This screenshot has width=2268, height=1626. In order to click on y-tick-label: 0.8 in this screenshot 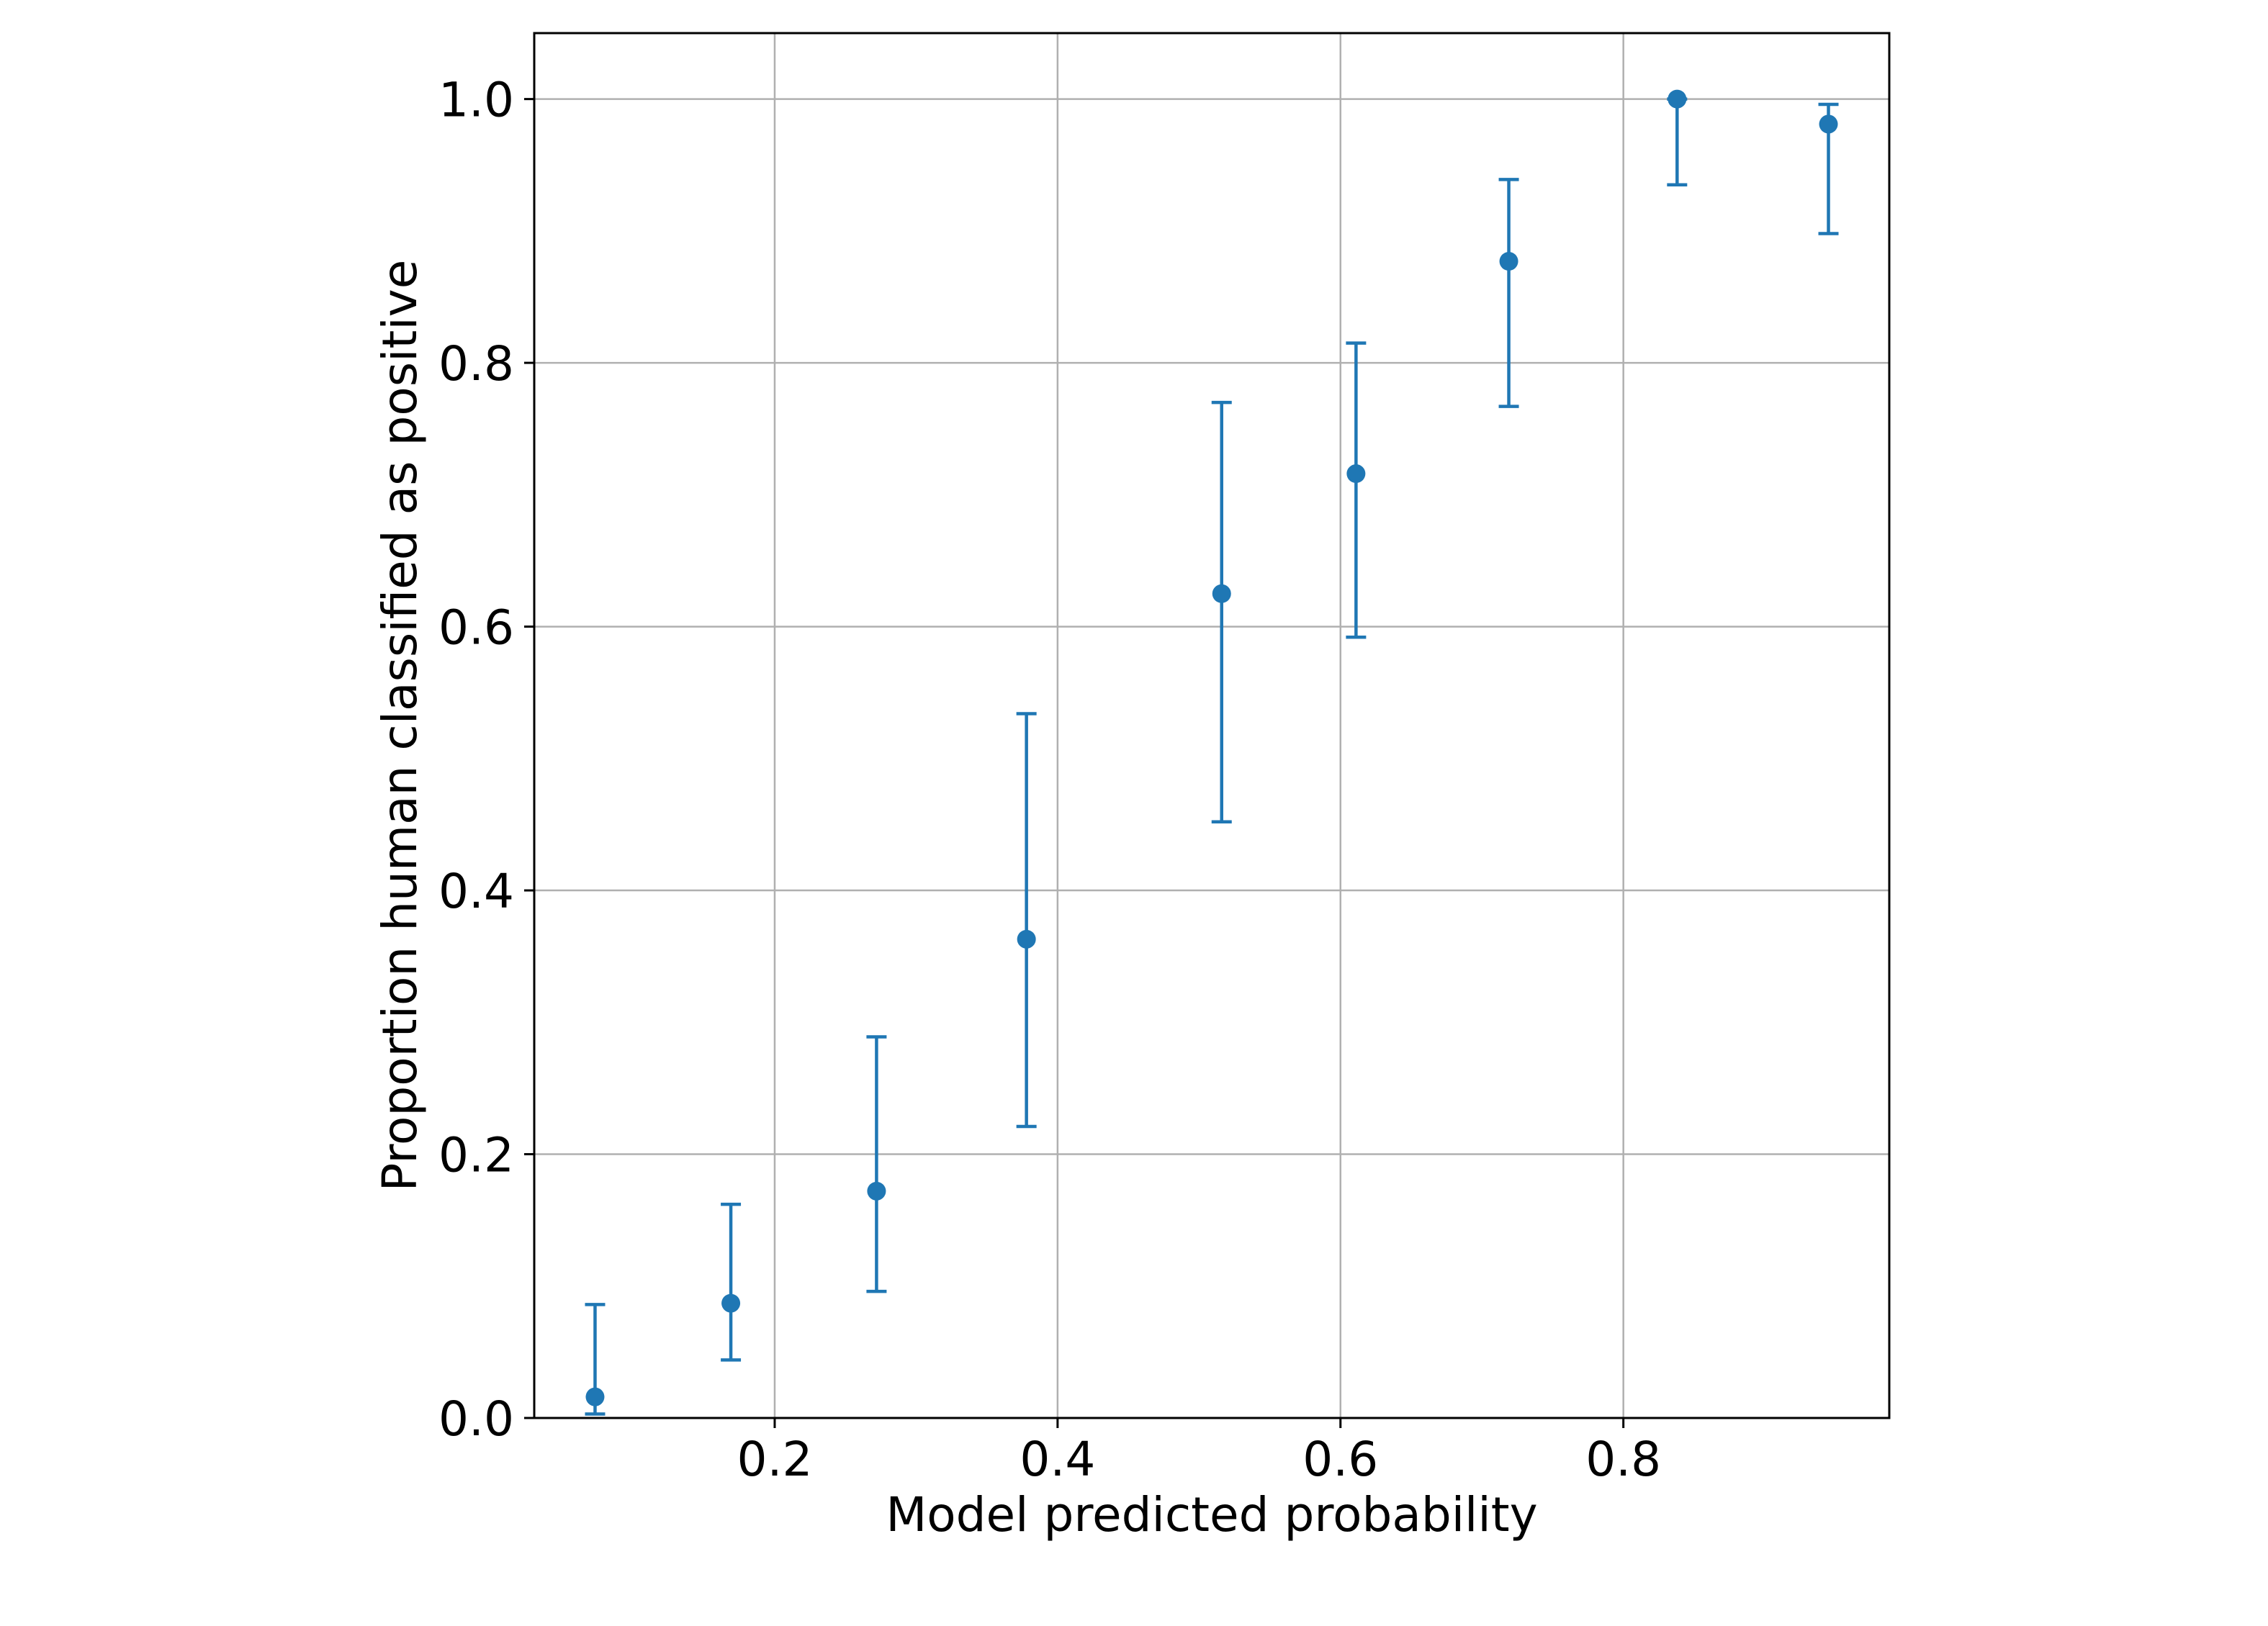, I will do `click(476, 364)`.